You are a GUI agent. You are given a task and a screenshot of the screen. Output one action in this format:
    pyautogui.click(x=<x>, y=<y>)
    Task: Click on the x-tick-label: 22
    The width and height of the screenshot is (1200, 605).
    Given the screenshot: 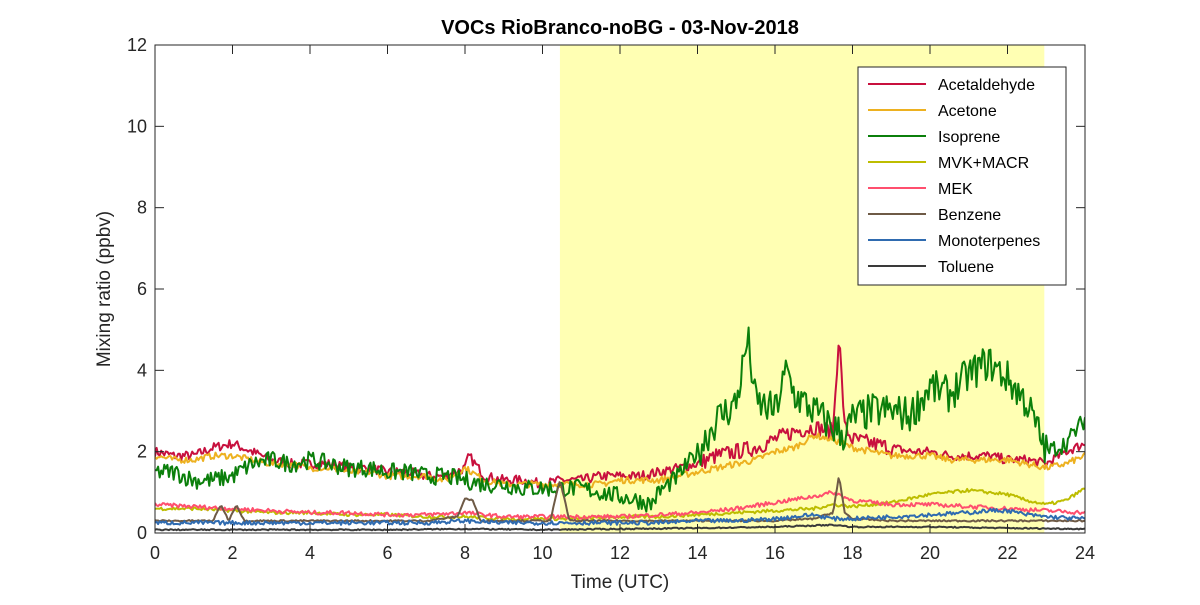 What is the action you would take?
    pyautogui.click(x=1007, y=553)
    